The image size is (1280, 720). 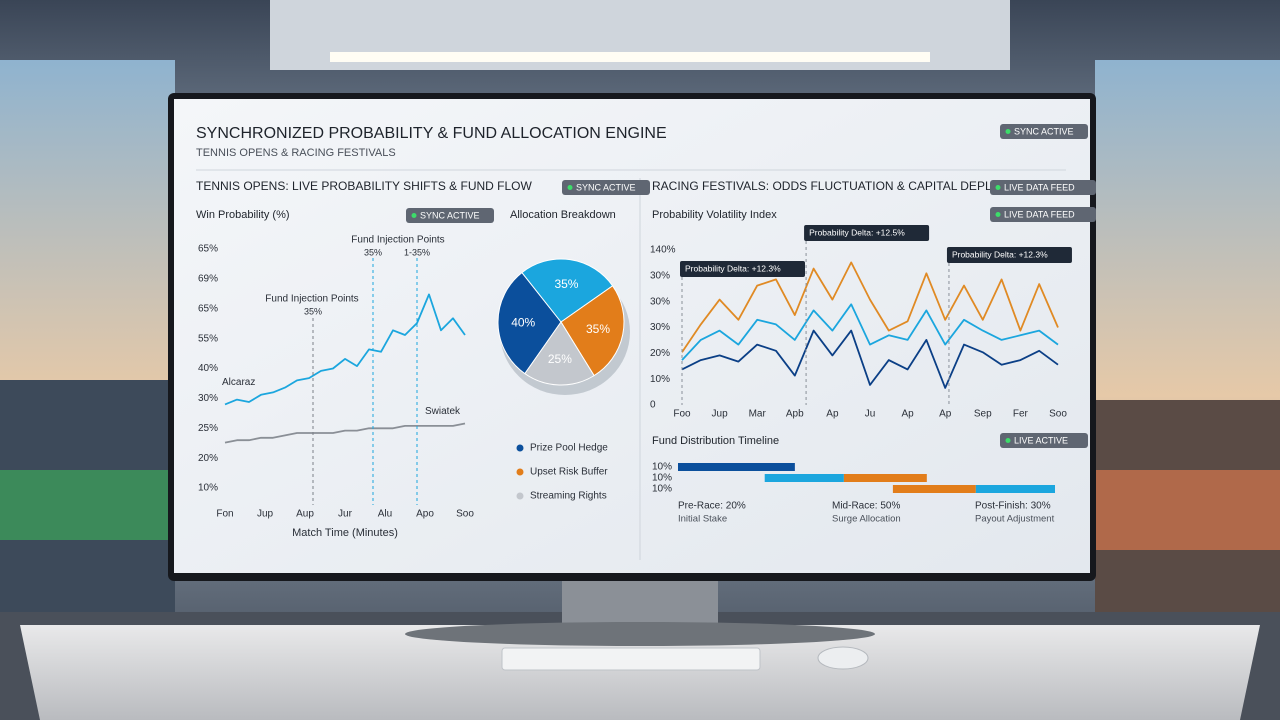 What do you see at coordinates (208, 279) in the screenshot?
I see `y-tick-label: 69%` at bounding box center [208, 279].